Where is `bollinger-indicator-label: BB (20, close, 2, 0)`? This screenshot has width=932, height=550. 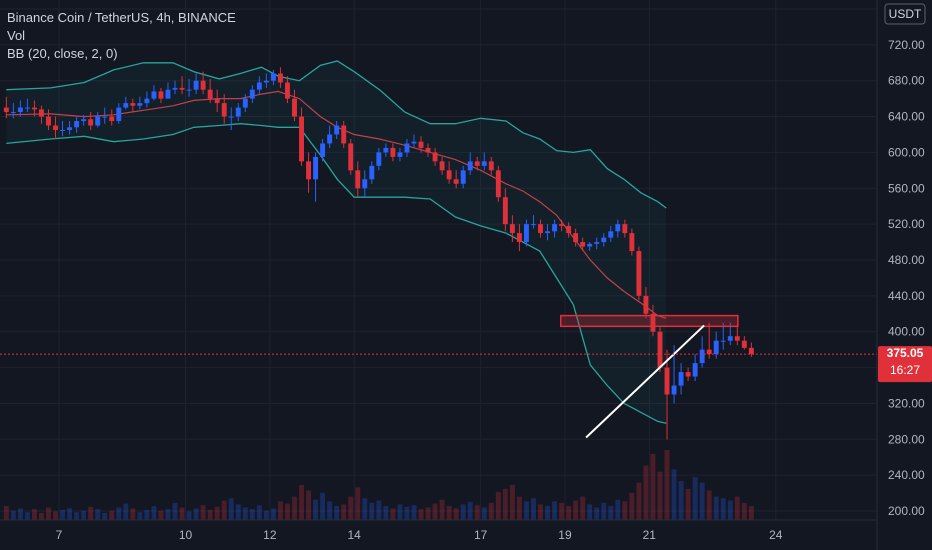 bollinger-indicator-label: BB (20, close, 2, 0) is located at coordinates (62, 53).